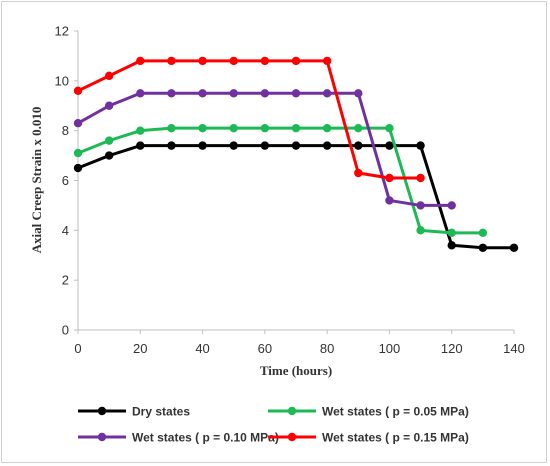 The image size is (550, 466). What do you see at coordinates (62, 31) in the screenshot?
I see `y-tick-label: 12` at bounding box center [62, 31].